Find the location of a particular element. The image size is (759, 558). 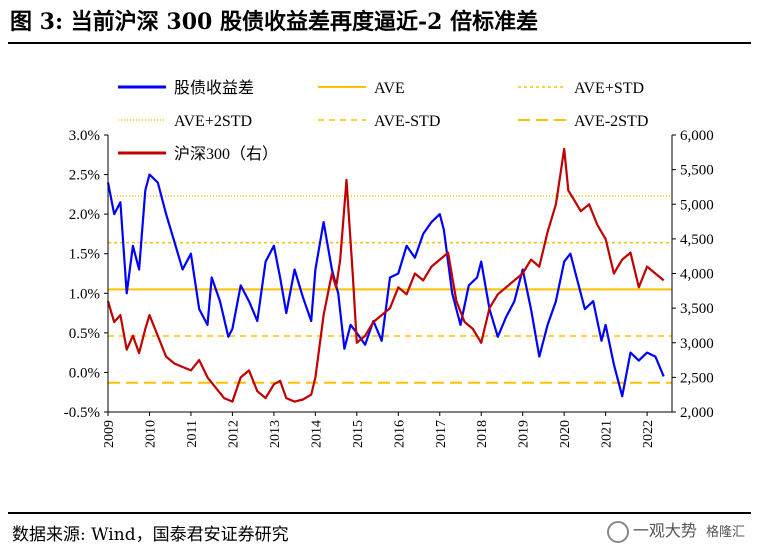

watermark-sub: 格隆汇 is located at coordinates (725, 532).